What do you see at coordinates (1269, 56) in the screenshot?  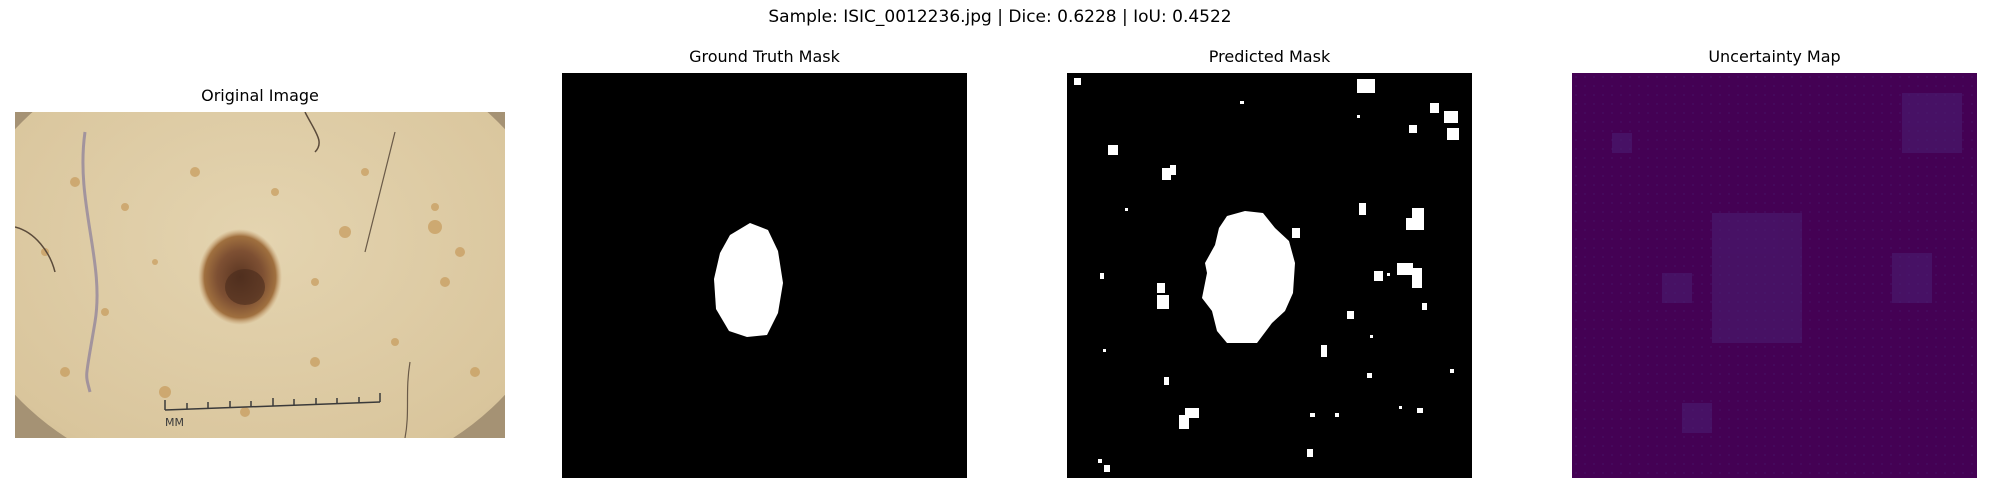 I see `panel-title-predicted: Predicted Mask` at bounding box center [1269, 56].